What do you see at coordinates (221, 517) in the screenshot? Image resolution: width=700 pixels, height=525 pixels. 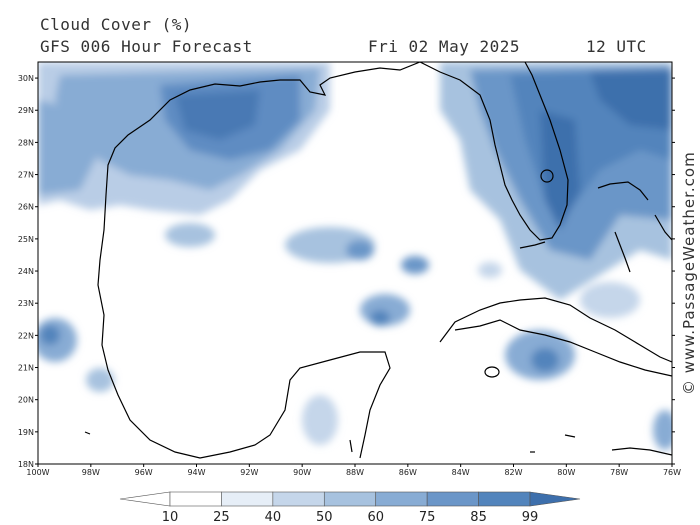 I see `colorbar-label: 25` at bounding box center [221, 517].